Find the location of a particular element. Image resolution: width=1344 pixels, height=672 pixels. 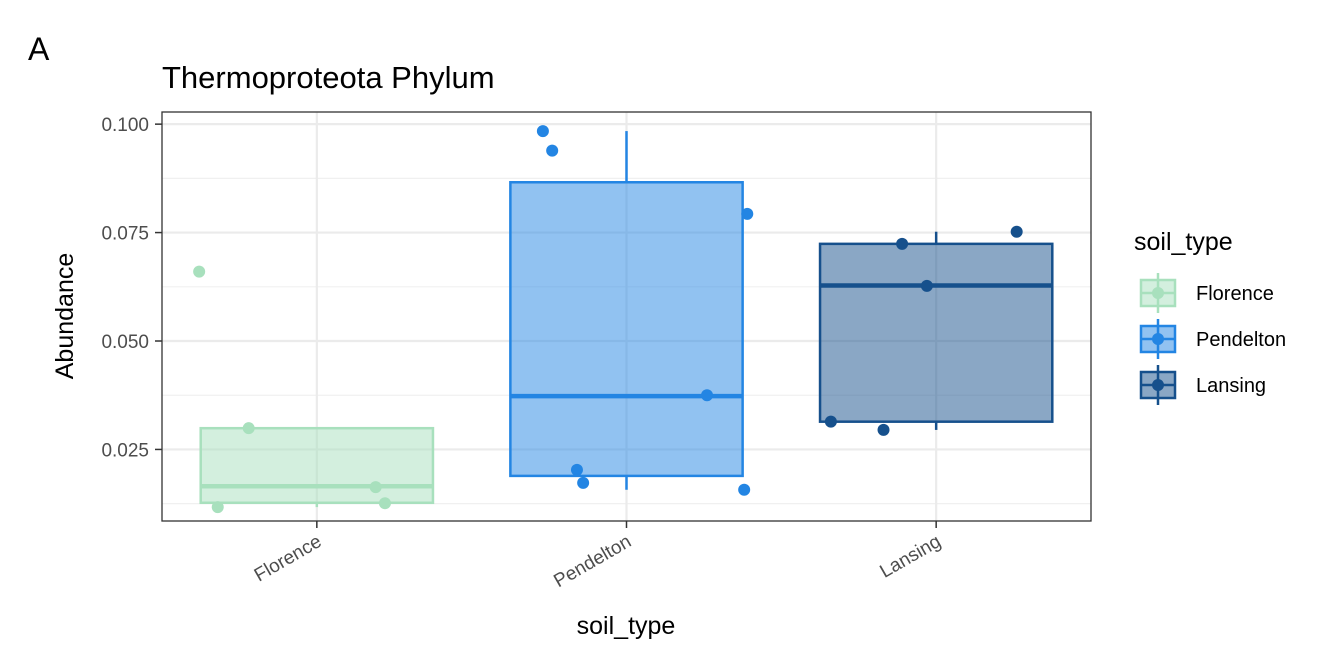

x-tick-label: Pendelton is located at coordinates (592, 561).